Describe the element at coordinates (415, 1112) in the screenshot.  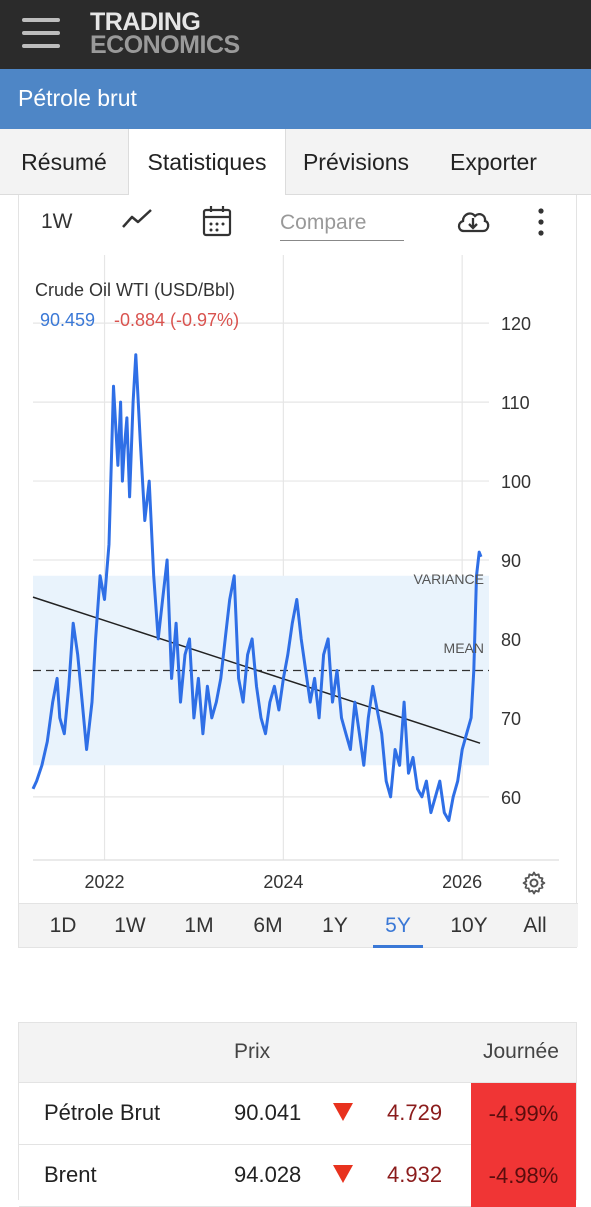
I see `row-change: 4.729` at that location.